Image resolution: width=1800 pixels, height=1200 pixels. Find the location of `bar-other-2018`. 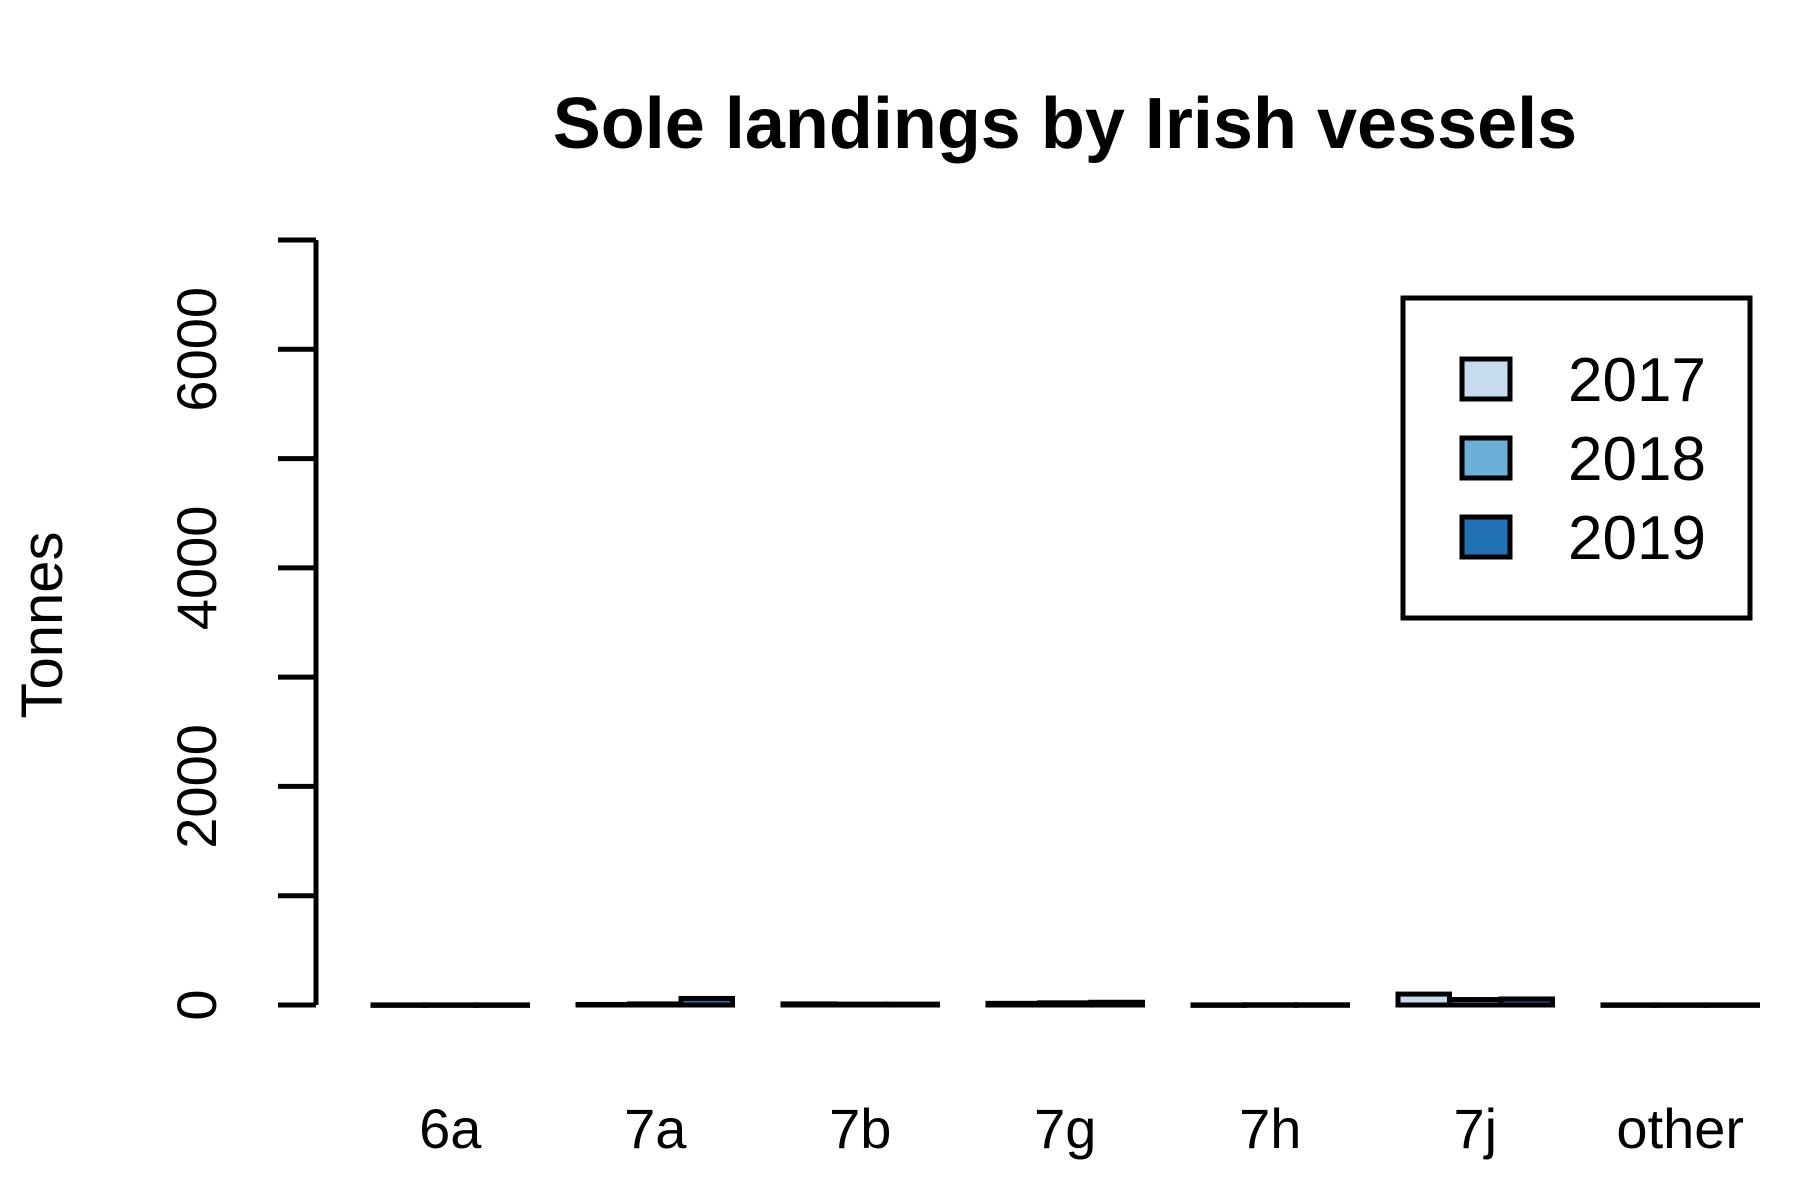

bar-other-2018 is located at coordinates (1680, 1005).